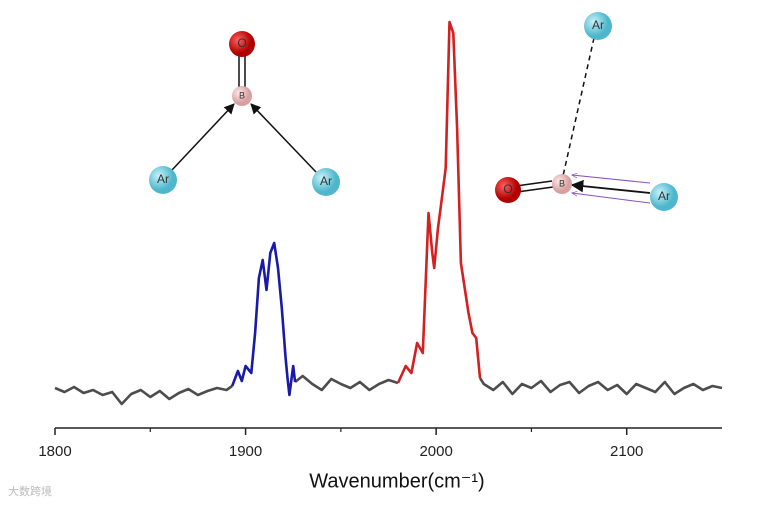 The height and width of the screenshot is (507, 759). I want to click on molecule-right: Ar O B Ar, so click(586, 111).